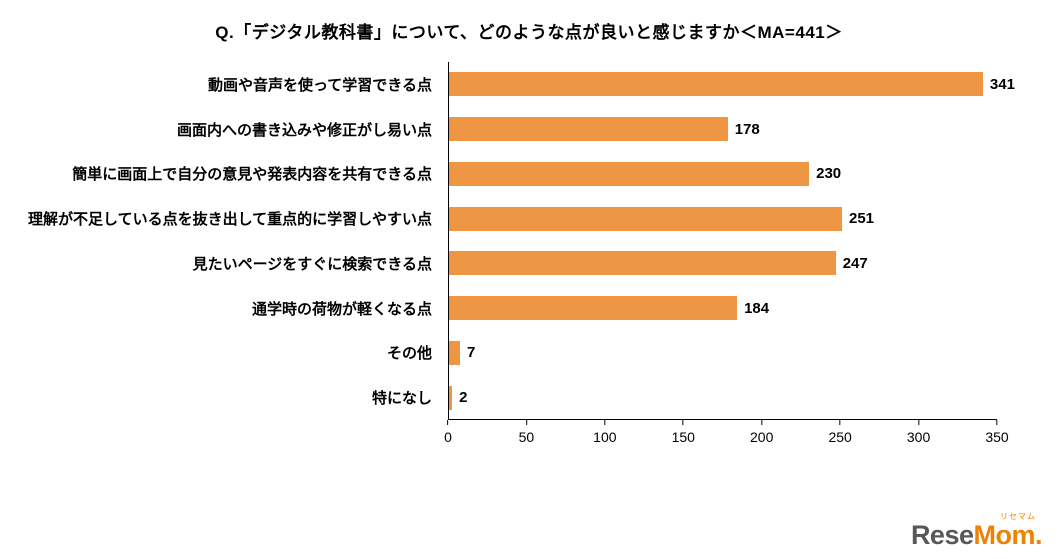 Image resolution: width=1058 pixels, height=559 pixels. I want to click on tick-label: 350, so click(997, 437).